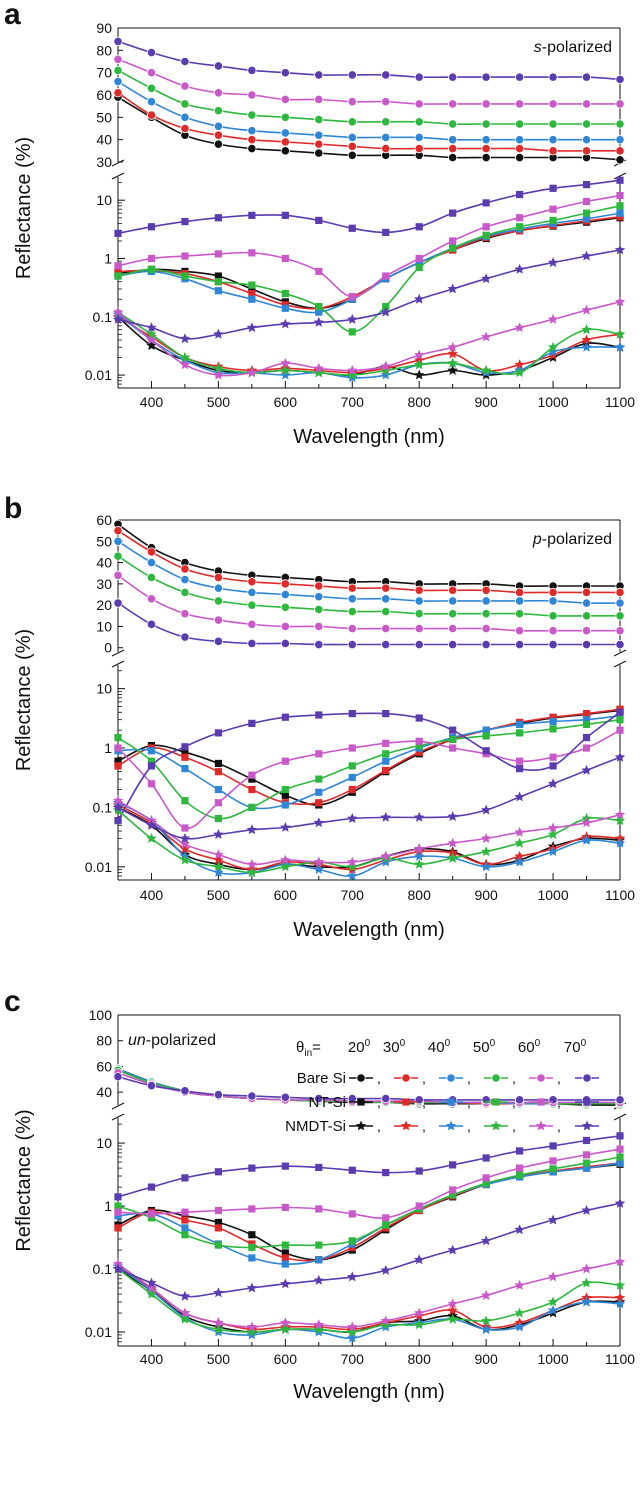  I want to click on y-tick-label-upper: 10, so click(104, 626).